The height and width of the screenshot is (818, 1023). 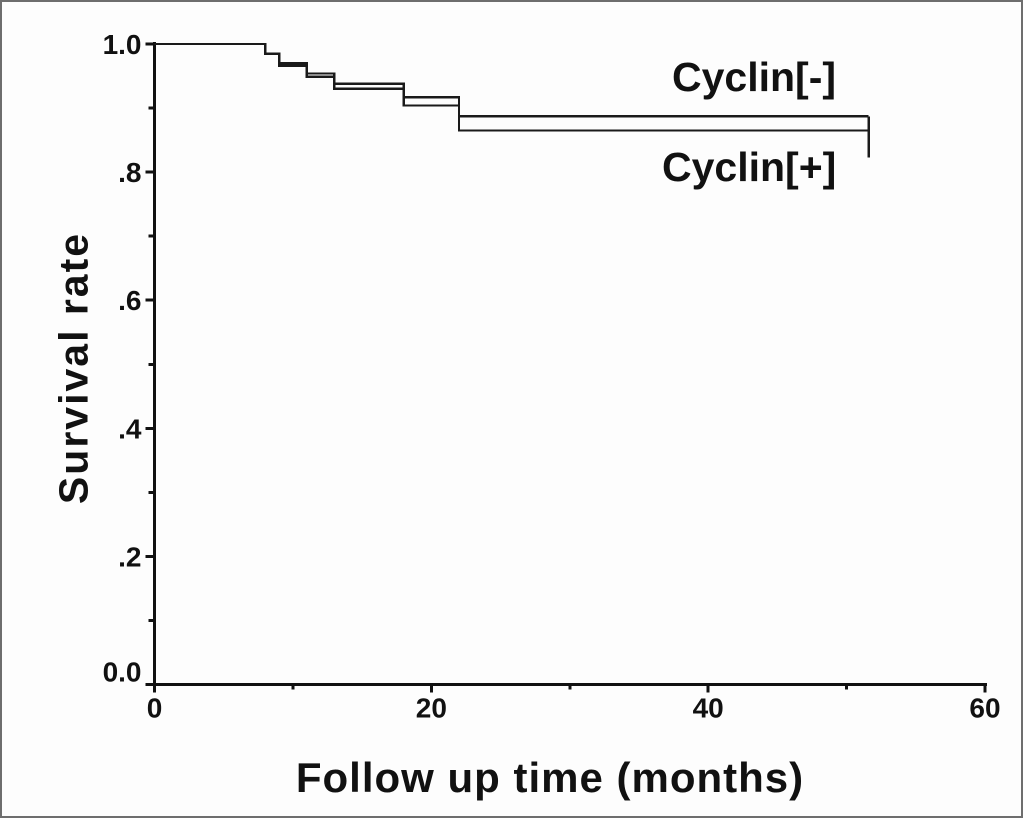 I want to click on survival-curve-cyclin-positive, so click(x=511, y=87).